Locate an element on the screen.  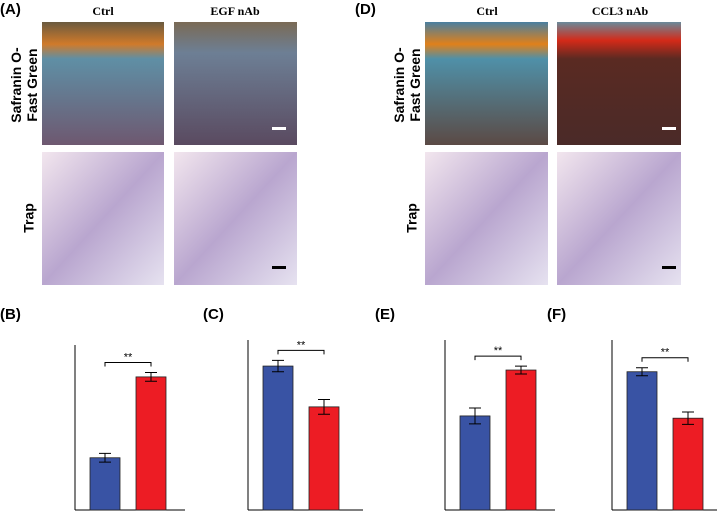
panel-label: (E) is located at coordinates (385, 314).